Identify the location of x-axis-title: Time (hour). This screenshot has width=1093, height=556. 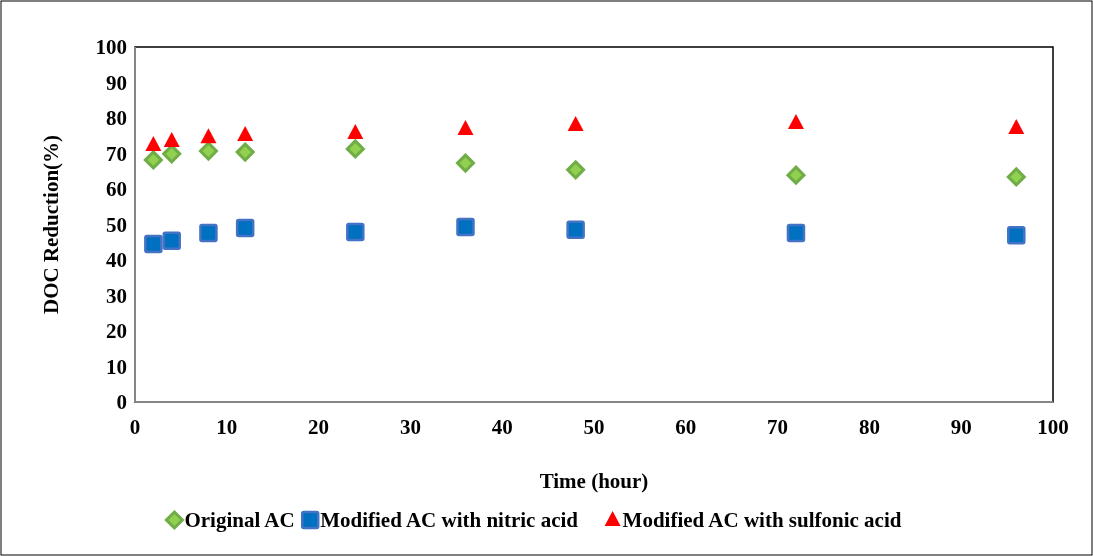
(594, 481).